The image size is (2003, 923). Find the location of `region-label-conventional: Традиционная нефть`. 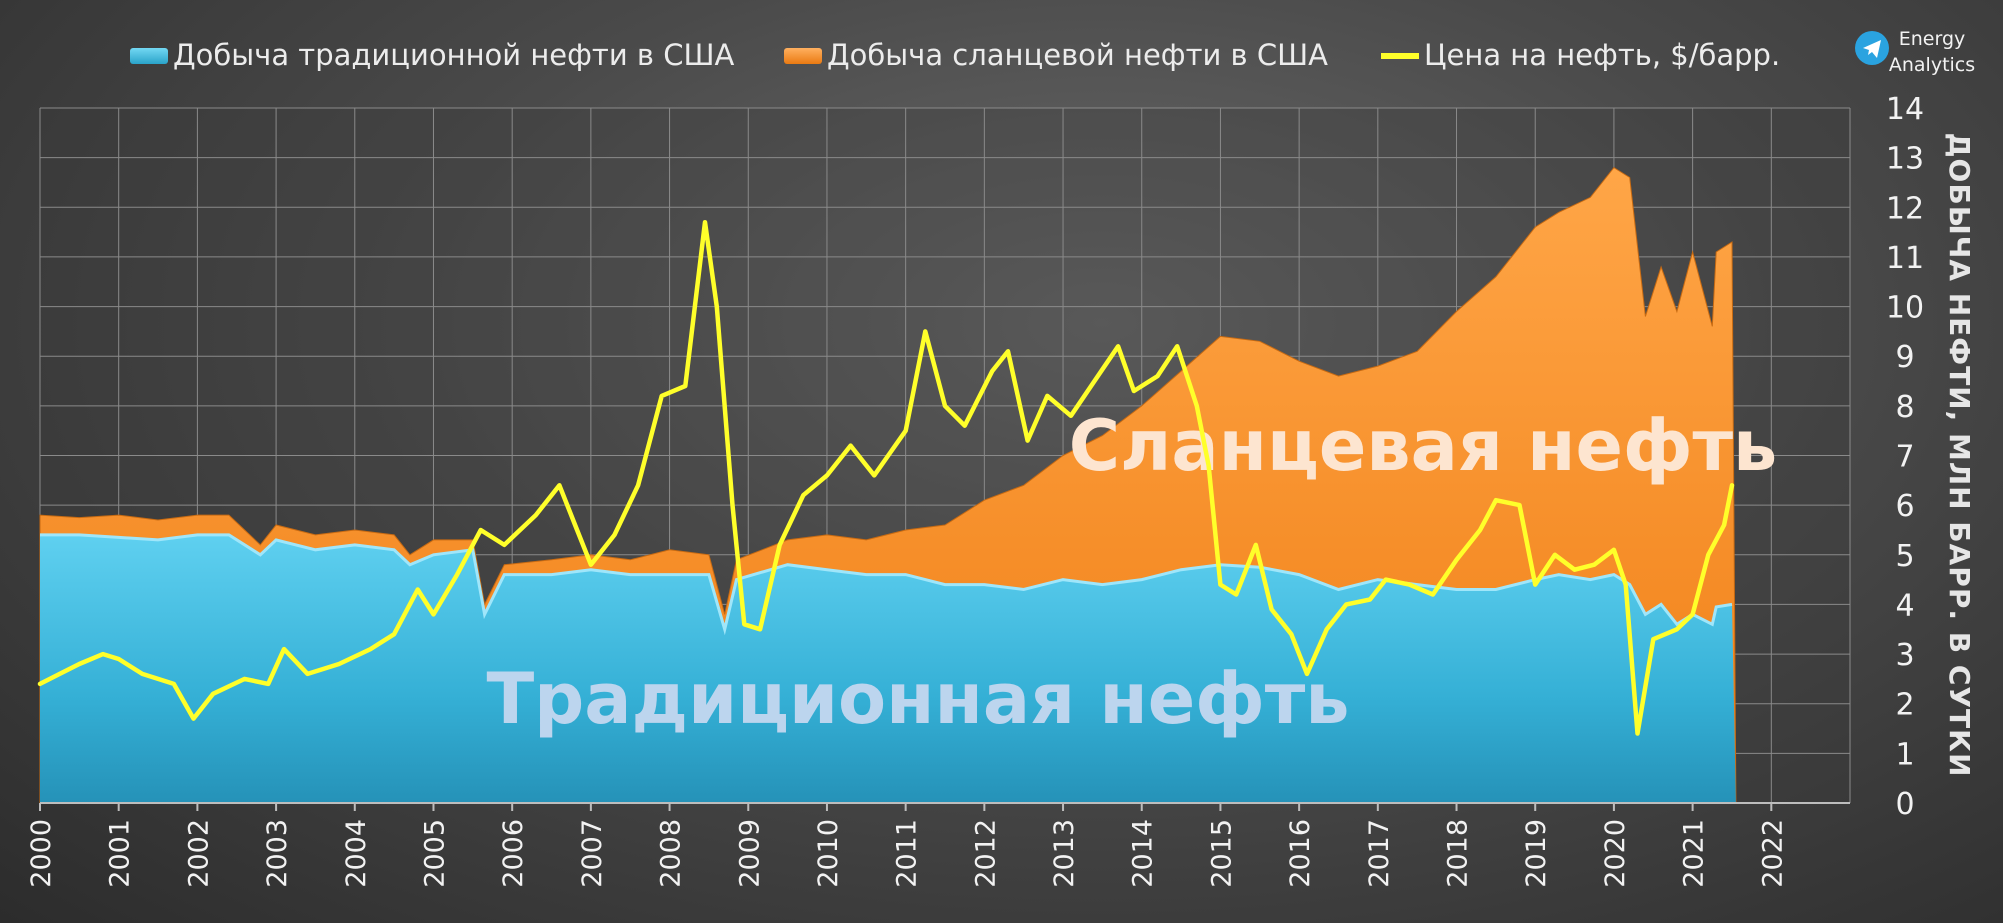

region-label-conventional: Традиционная нефть is located at coordinates (917, 699).